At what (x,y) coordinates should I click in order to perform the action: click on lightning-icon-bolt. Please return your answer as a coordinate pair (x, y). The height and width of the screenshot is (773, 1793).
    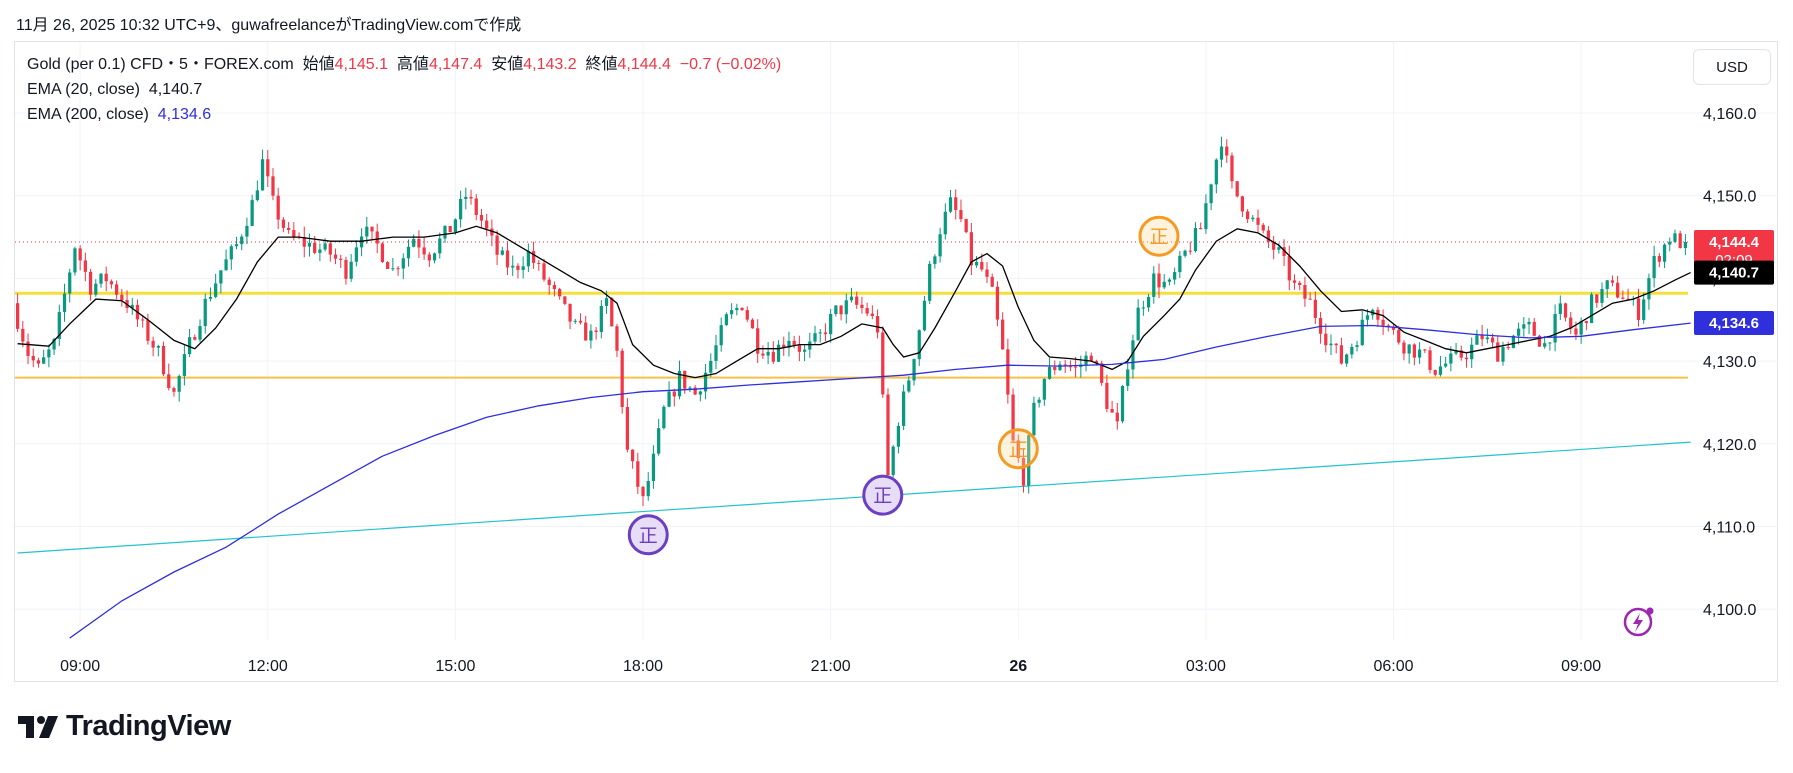
    Looking at the image, I should click on (1638, 622).